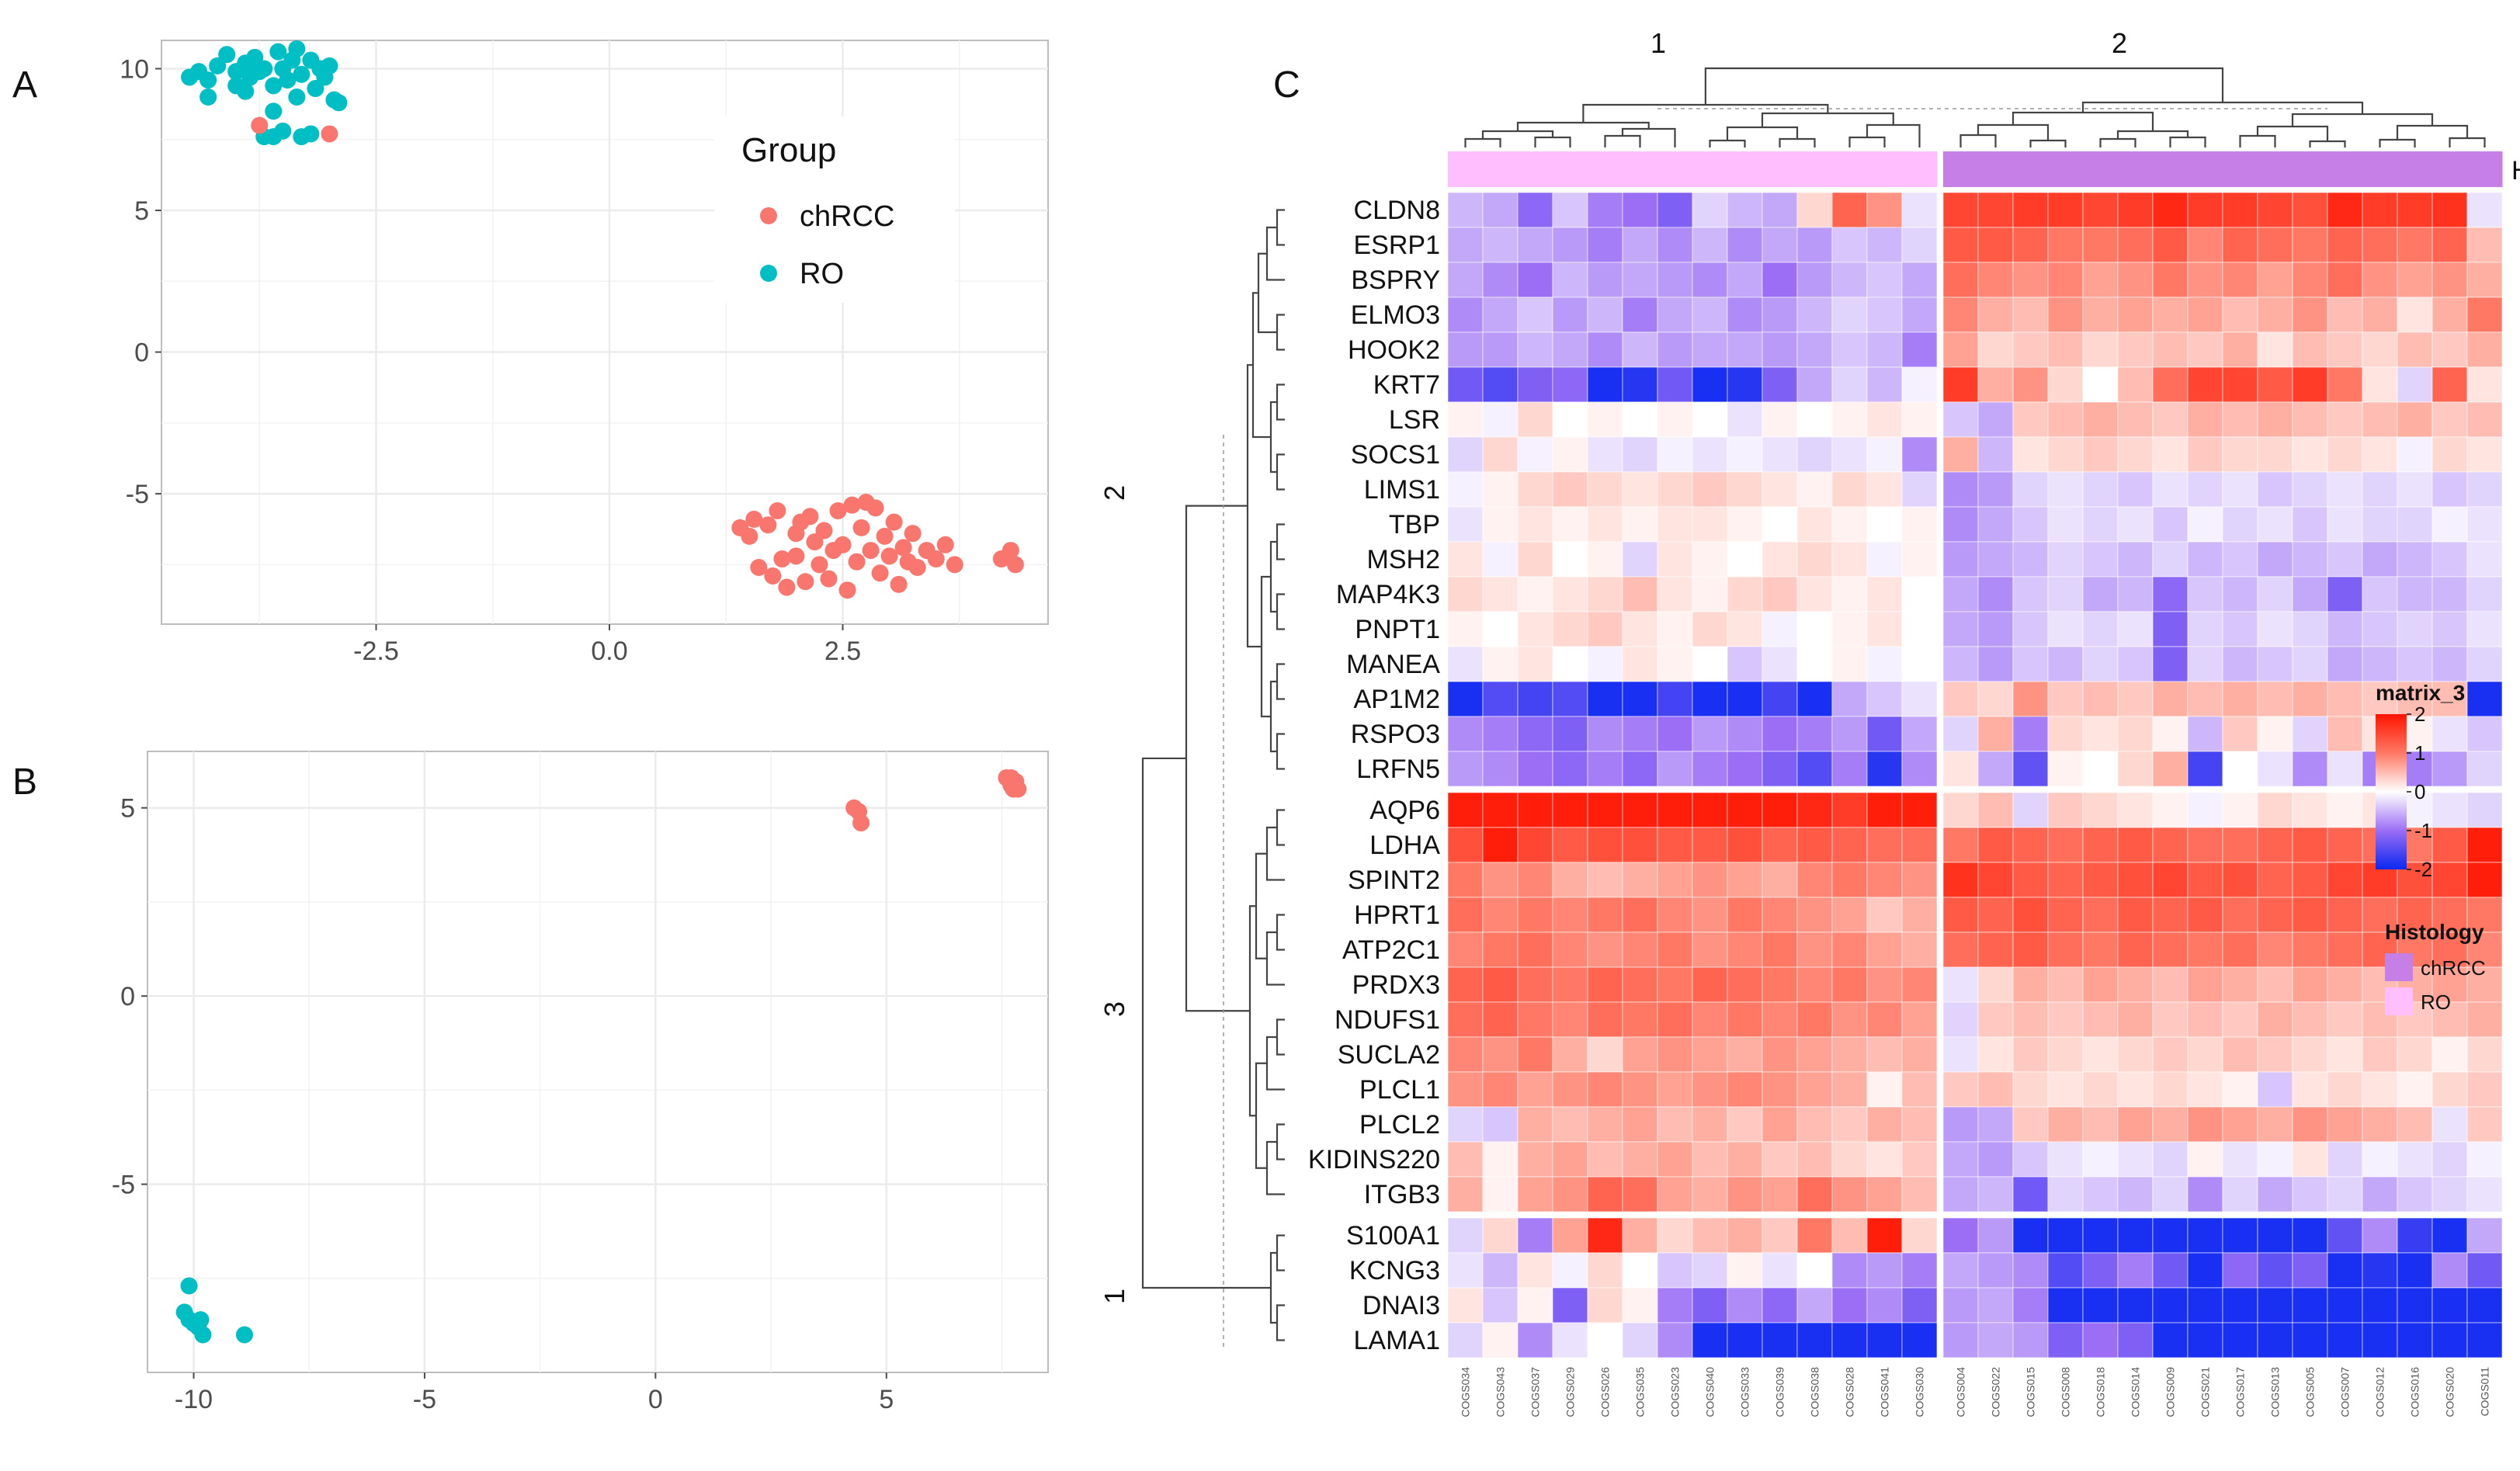 This screenshot has height=1471, width=2520. I want to click on sample-label: COGS038, so click(1815, 1392).